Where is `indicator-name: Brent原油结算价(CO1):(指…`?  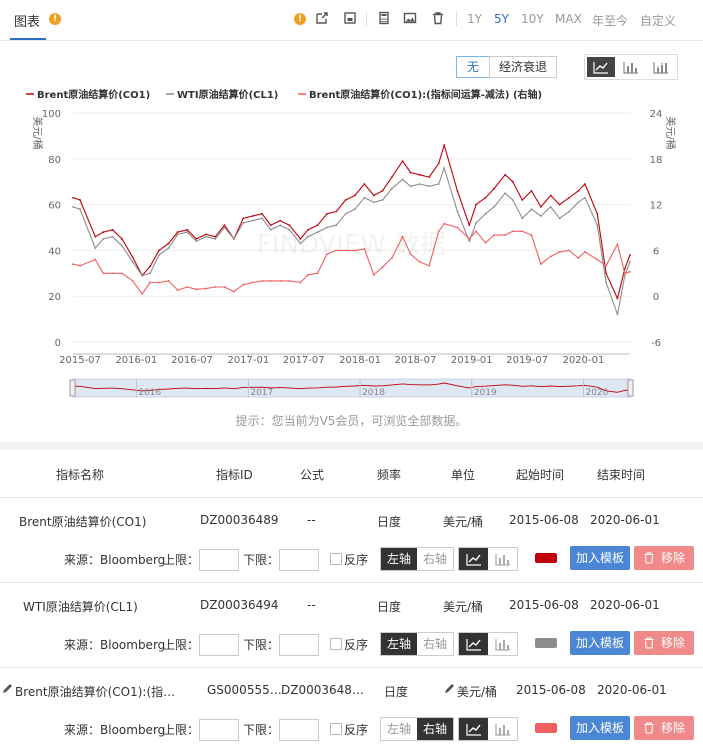
indicator-name: Brent原油结算价(CO1):(指… is located at coordinates (95, 692).